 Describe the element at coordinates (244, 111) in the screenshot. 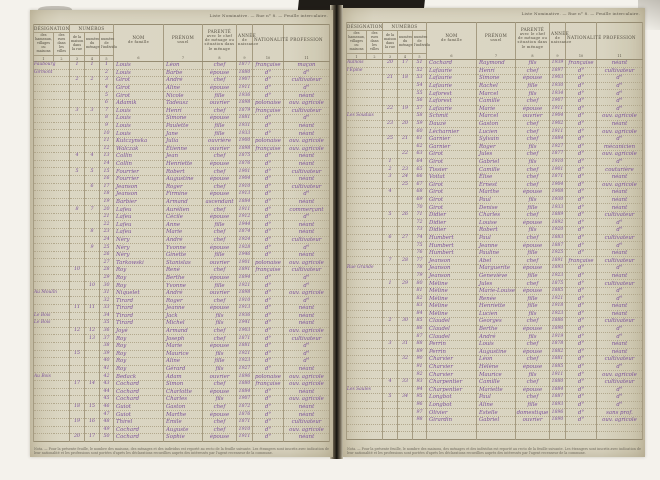

I see `cell-annee: 1879` at that location.